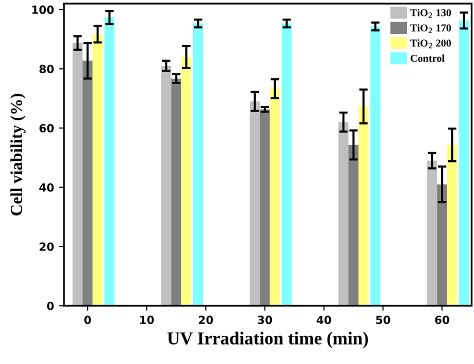 The height and width of the screenshot is (364, 474). What do you see at coordinates (50, 306) in the screenshot?
I see `y-tick-label: 0` at bounding box center [50, 306].